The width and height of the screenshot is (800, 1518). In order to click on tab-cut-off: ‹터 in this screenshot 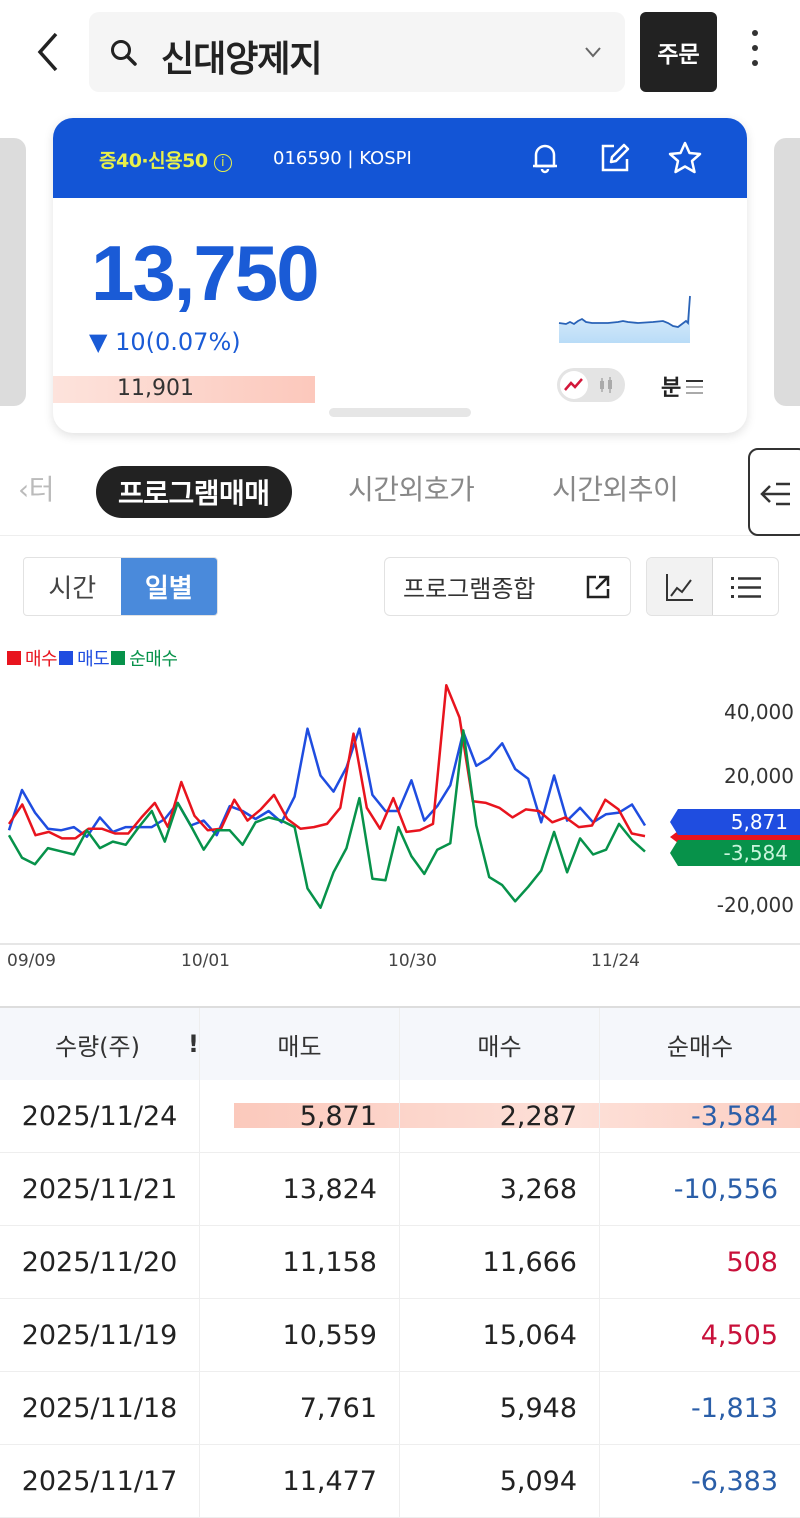, I will do `click(36, 489)`.